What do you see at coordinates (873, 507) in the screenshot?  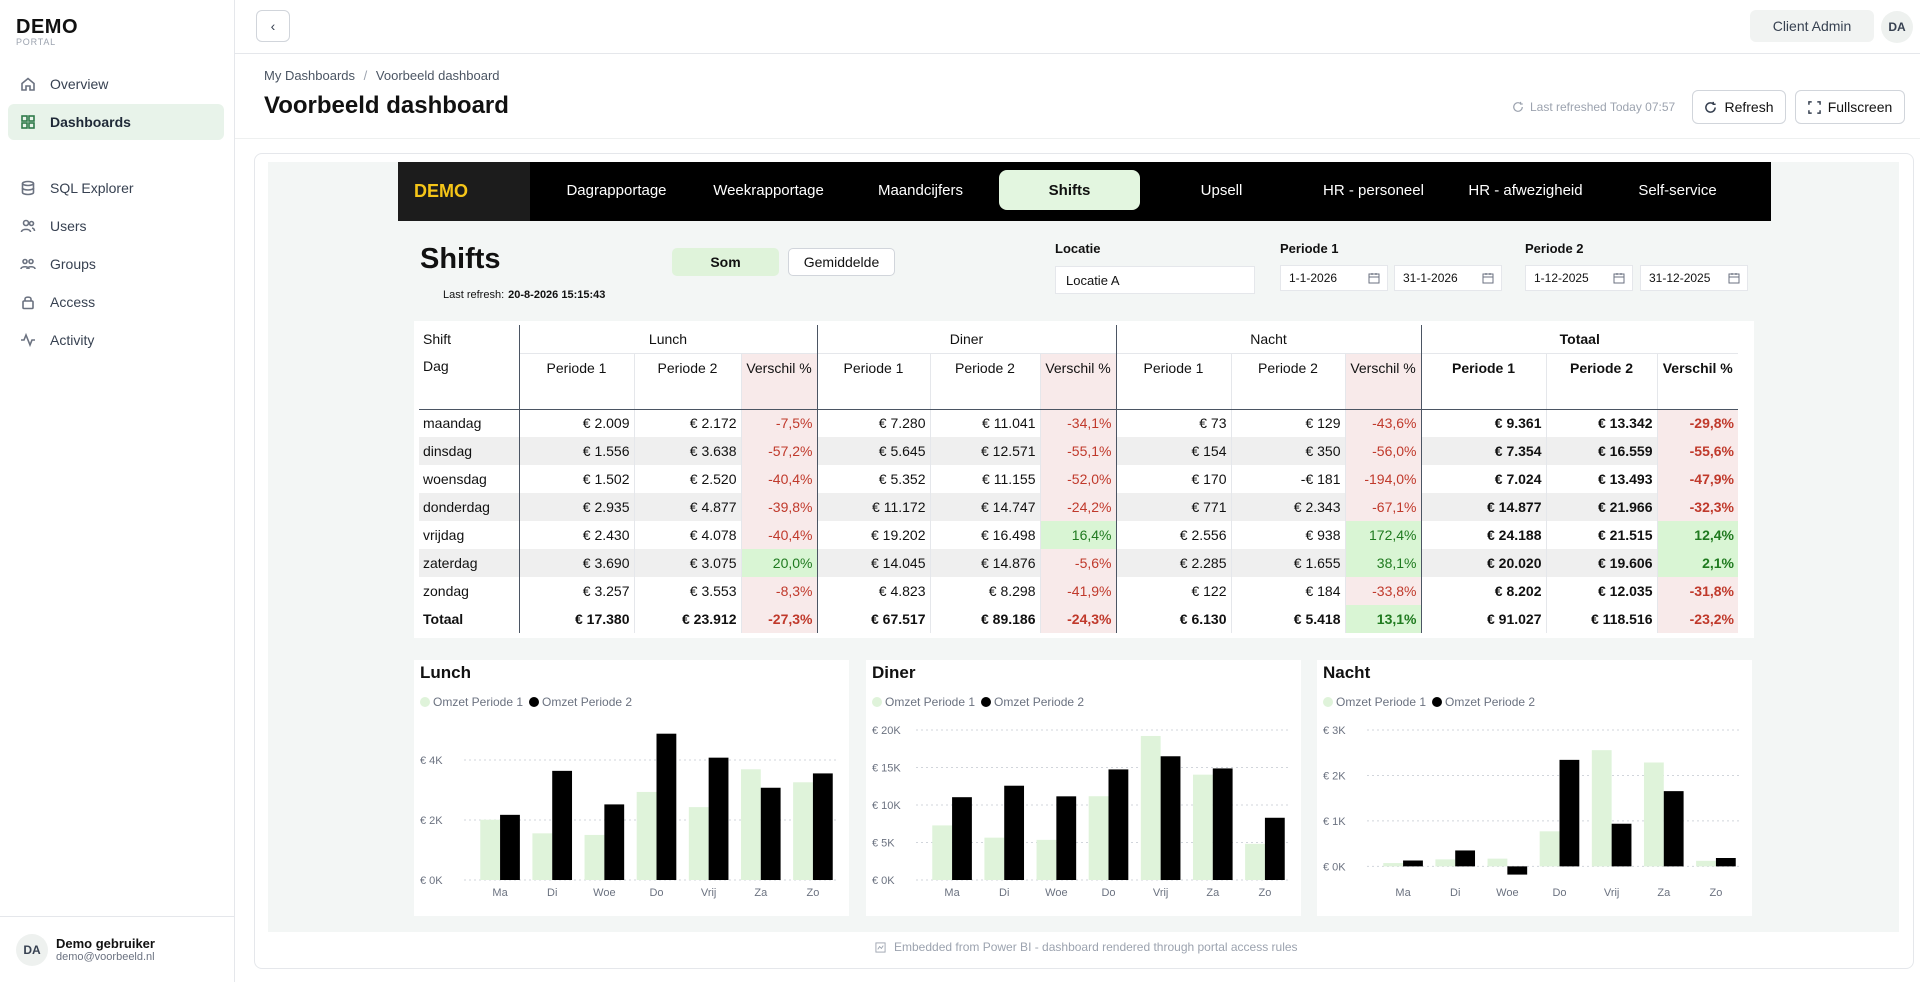 I see `value-cell: € 11.172` at bounding box center [873, 507].